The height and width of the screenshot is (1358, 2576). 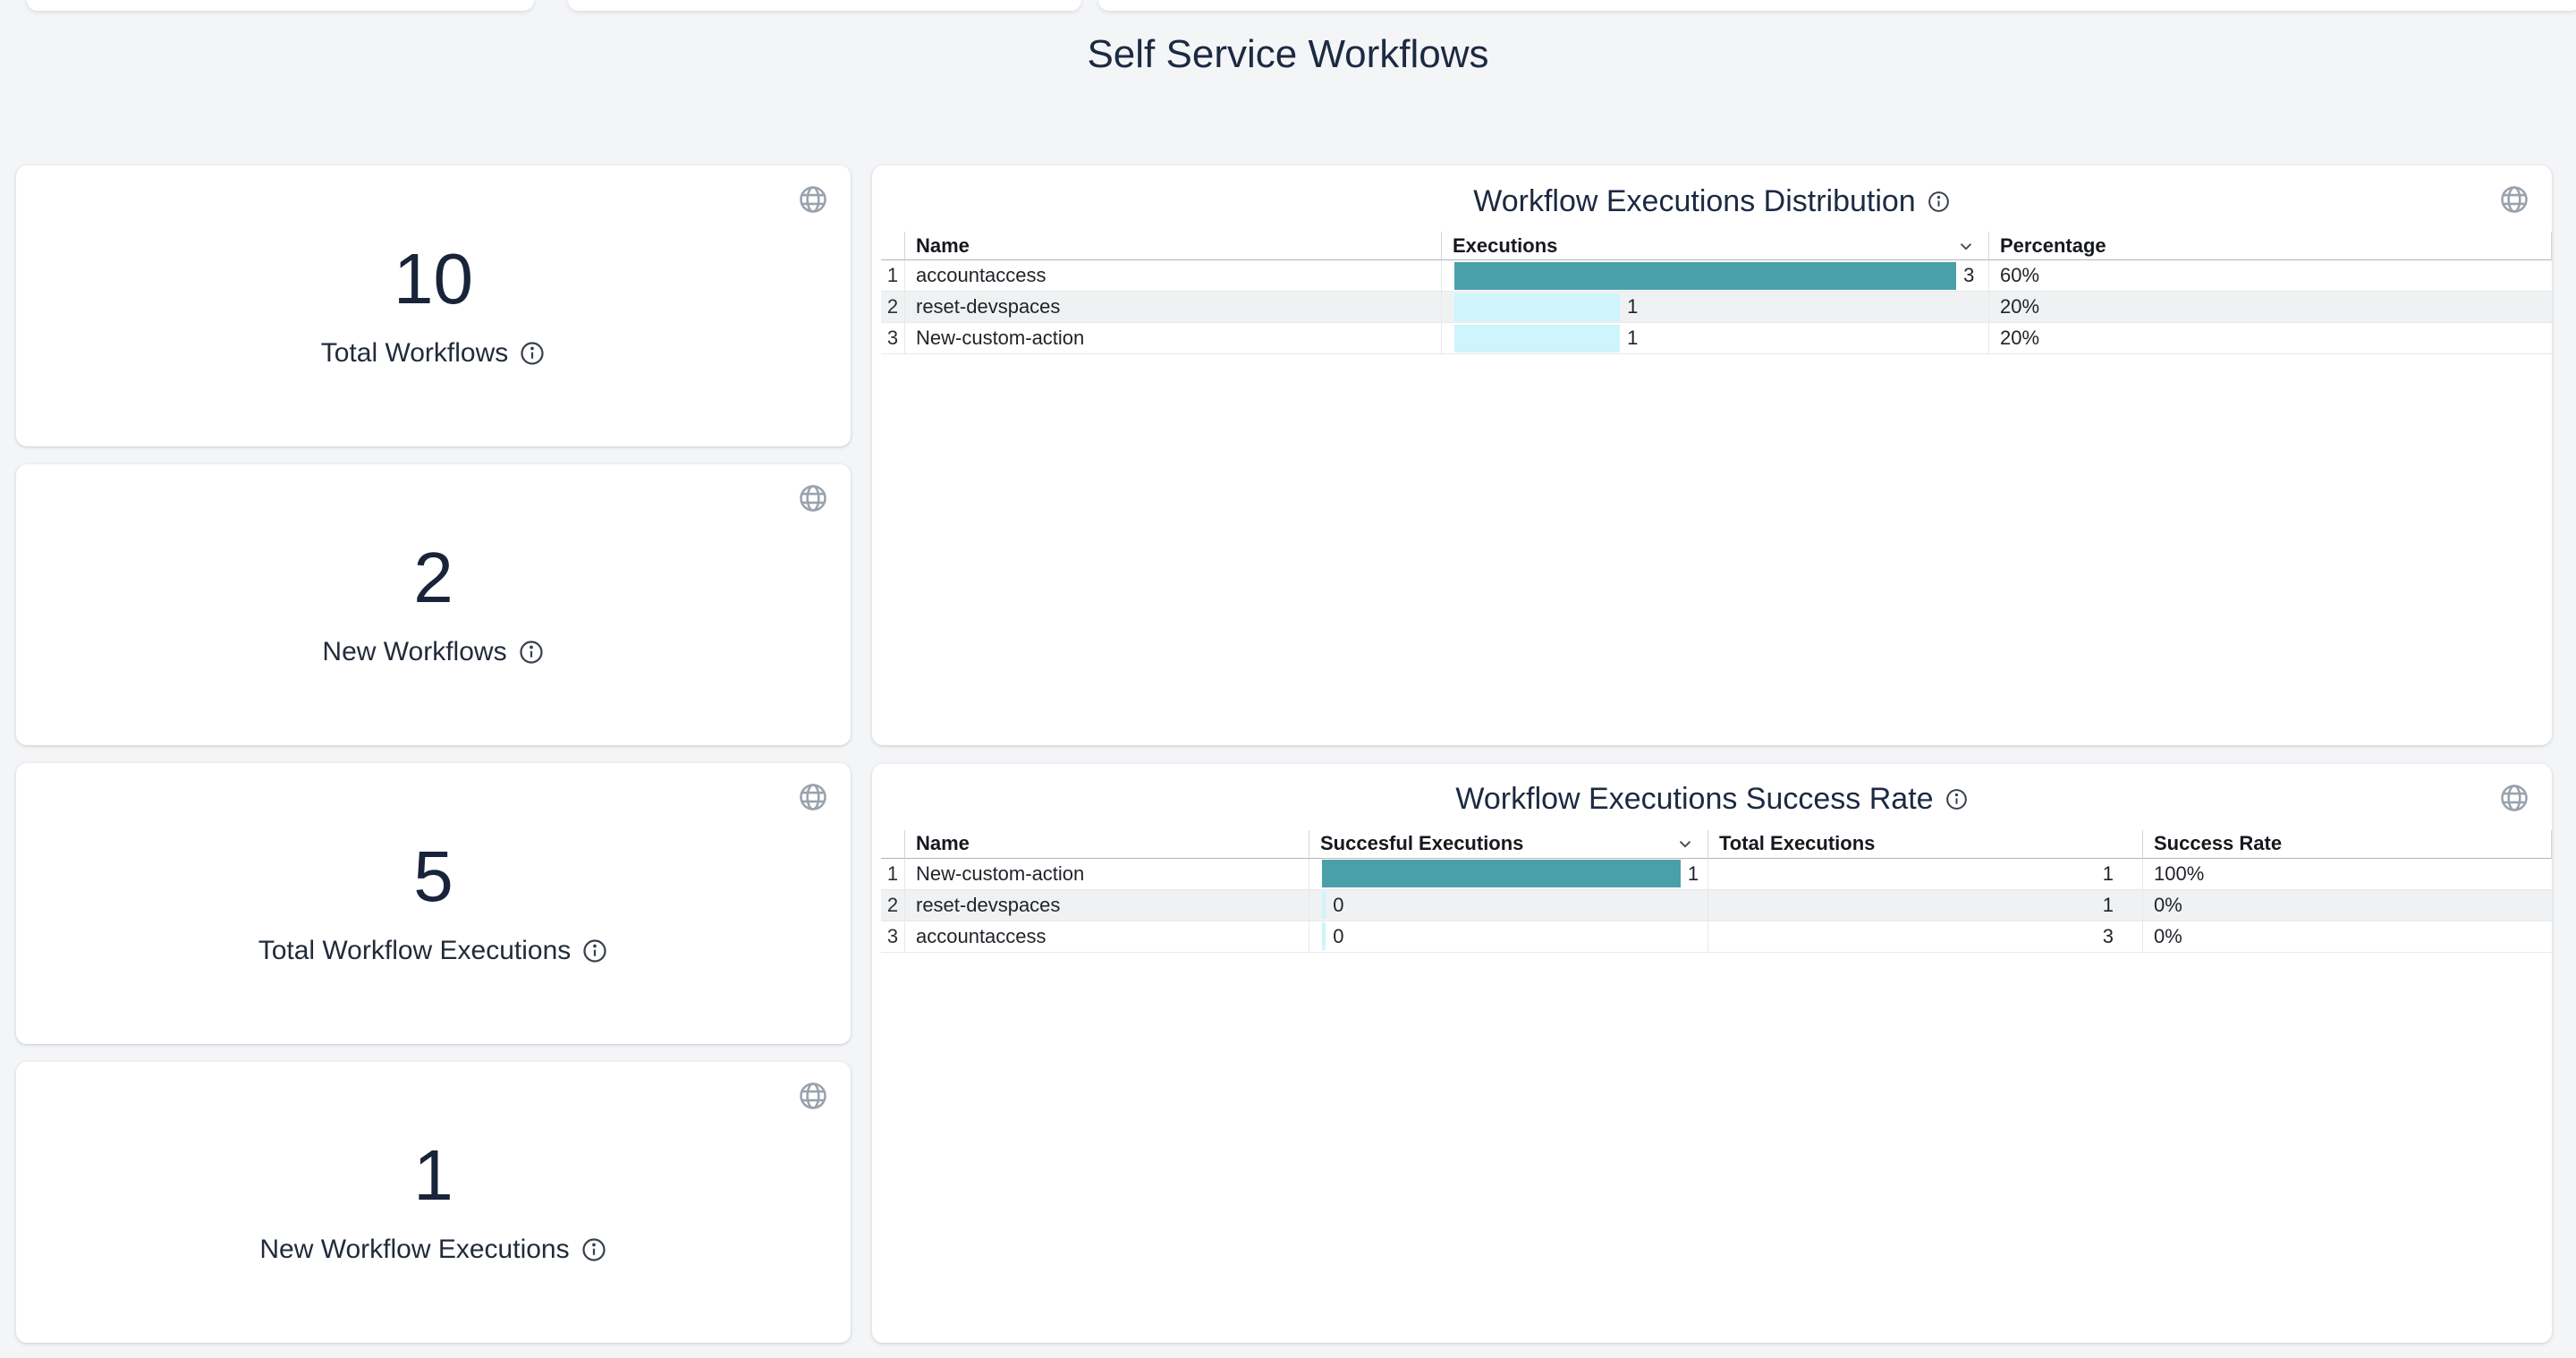 What do you see at coordinates (415, 950) in the screenshot?
I see `stat-label: Total Workflow Executions` at bounding box center [415, 950].